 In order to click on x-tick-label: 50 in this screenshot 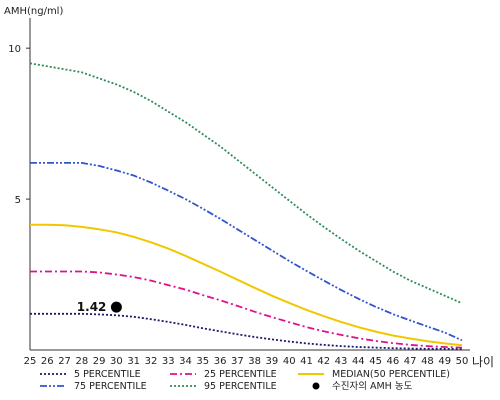, I will do `click(462, 361)`.